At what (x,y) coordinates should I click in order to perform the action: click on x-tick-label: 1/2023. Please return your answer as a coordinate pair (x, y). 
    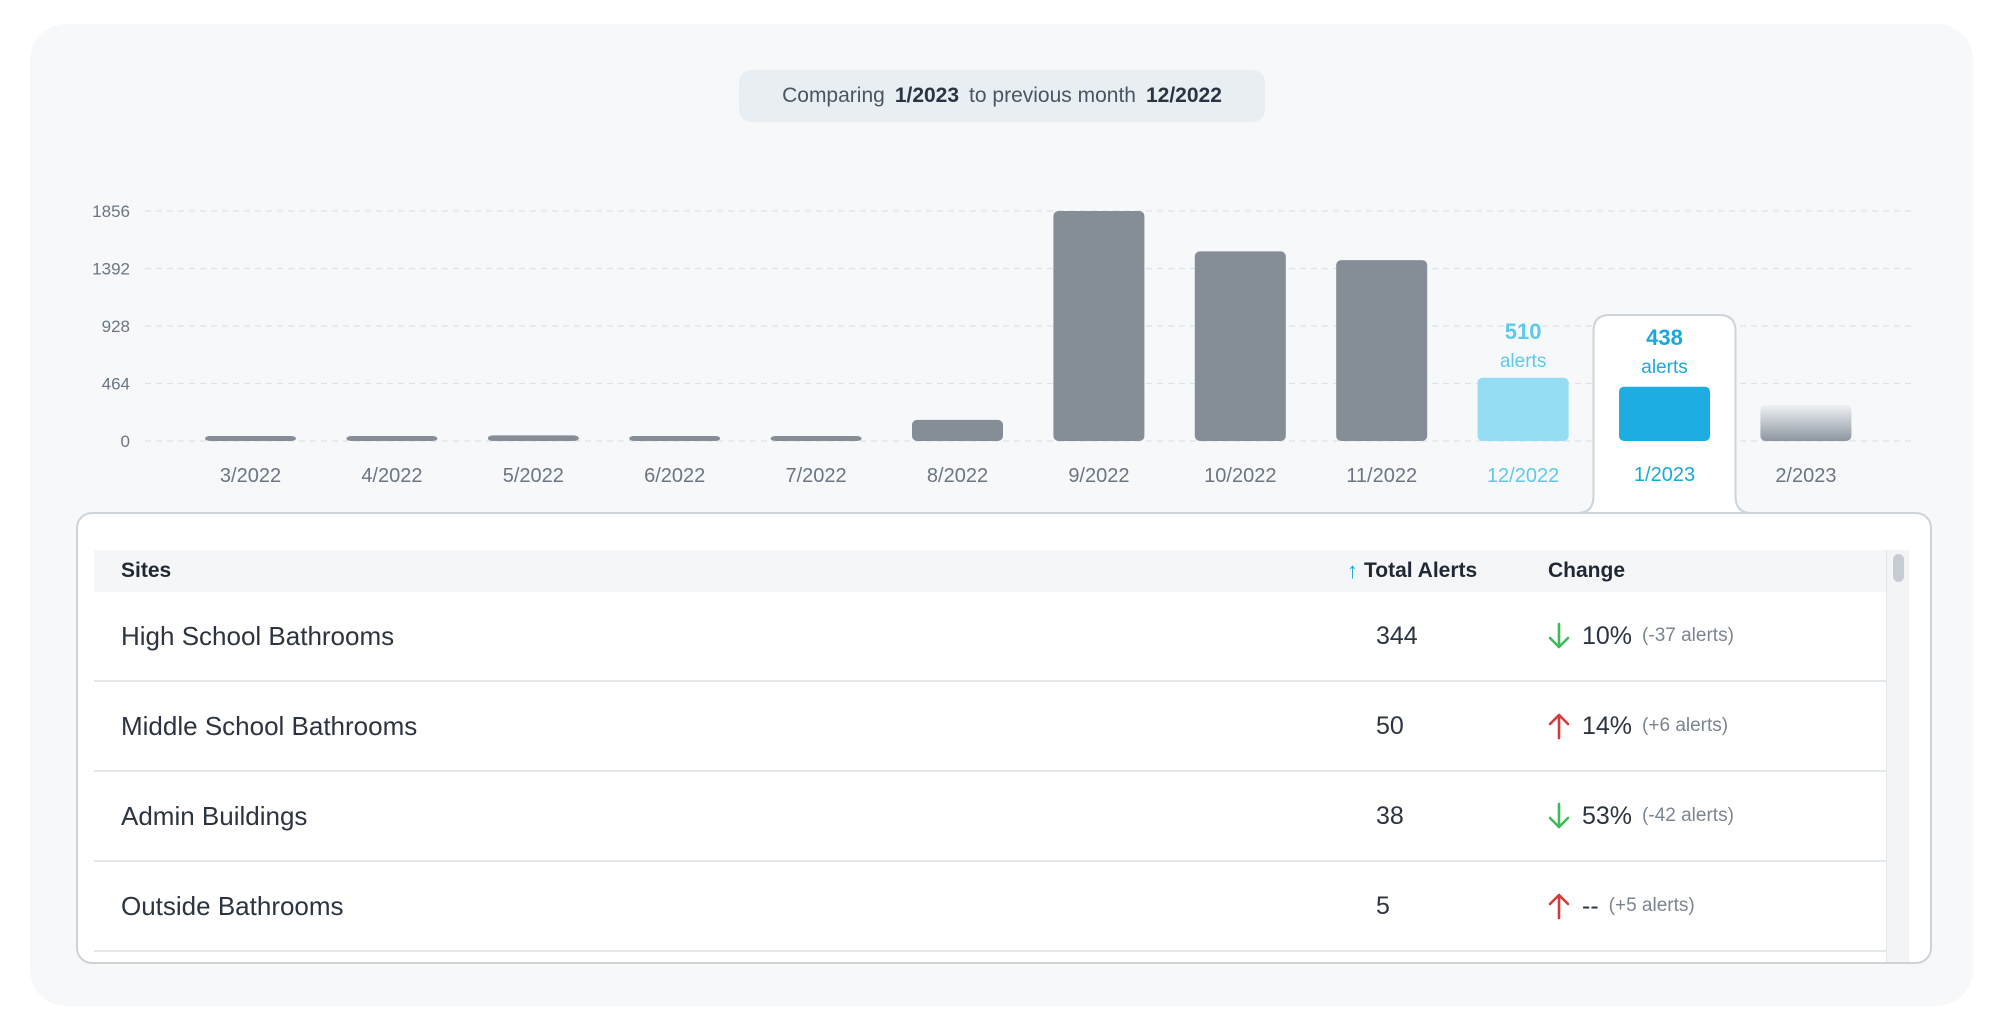
    Looking at the image, I should click on (1664, 475).